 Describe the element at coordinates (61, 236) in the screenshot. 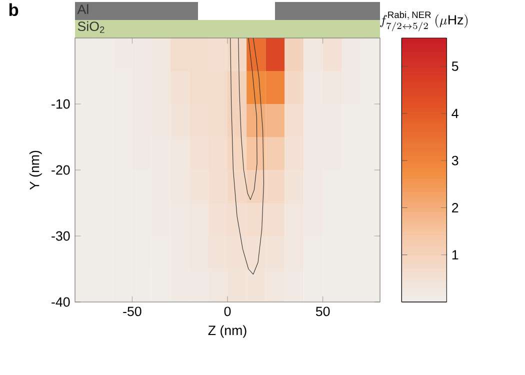

I see `y-tick-label: -30` at that location.